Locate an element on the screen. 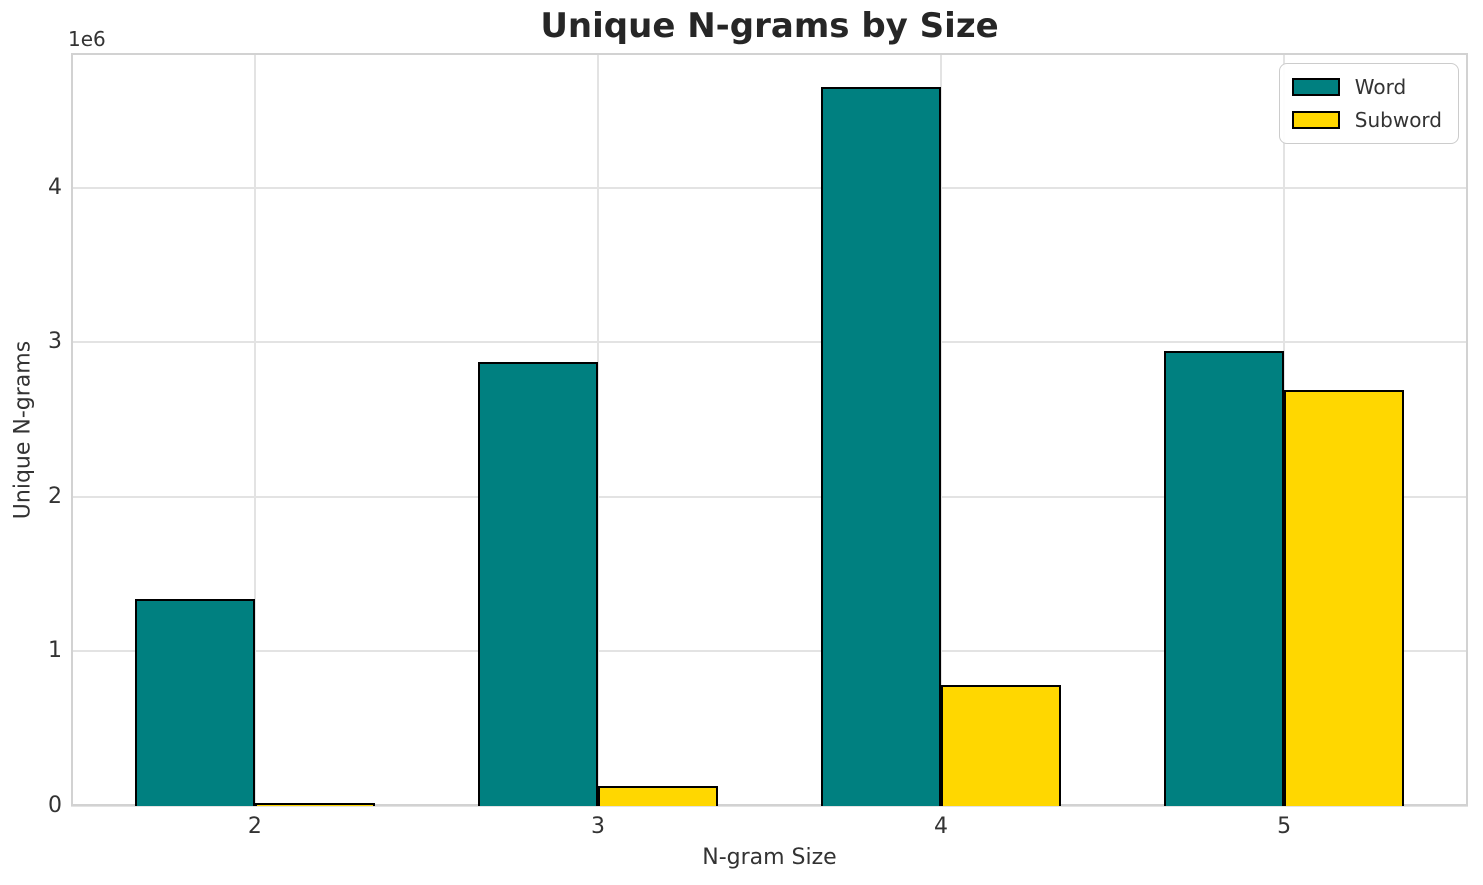  legend-item-subword: Subword is located at coordinates (1366, 120).